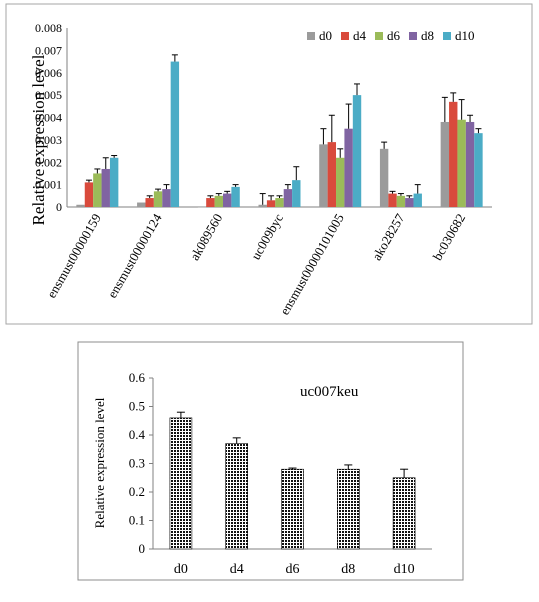  What do you see at coordinates (329, 392) in the screenshot?
I see `chart-2-title: uc007keu` at bounding box center [329, 392].